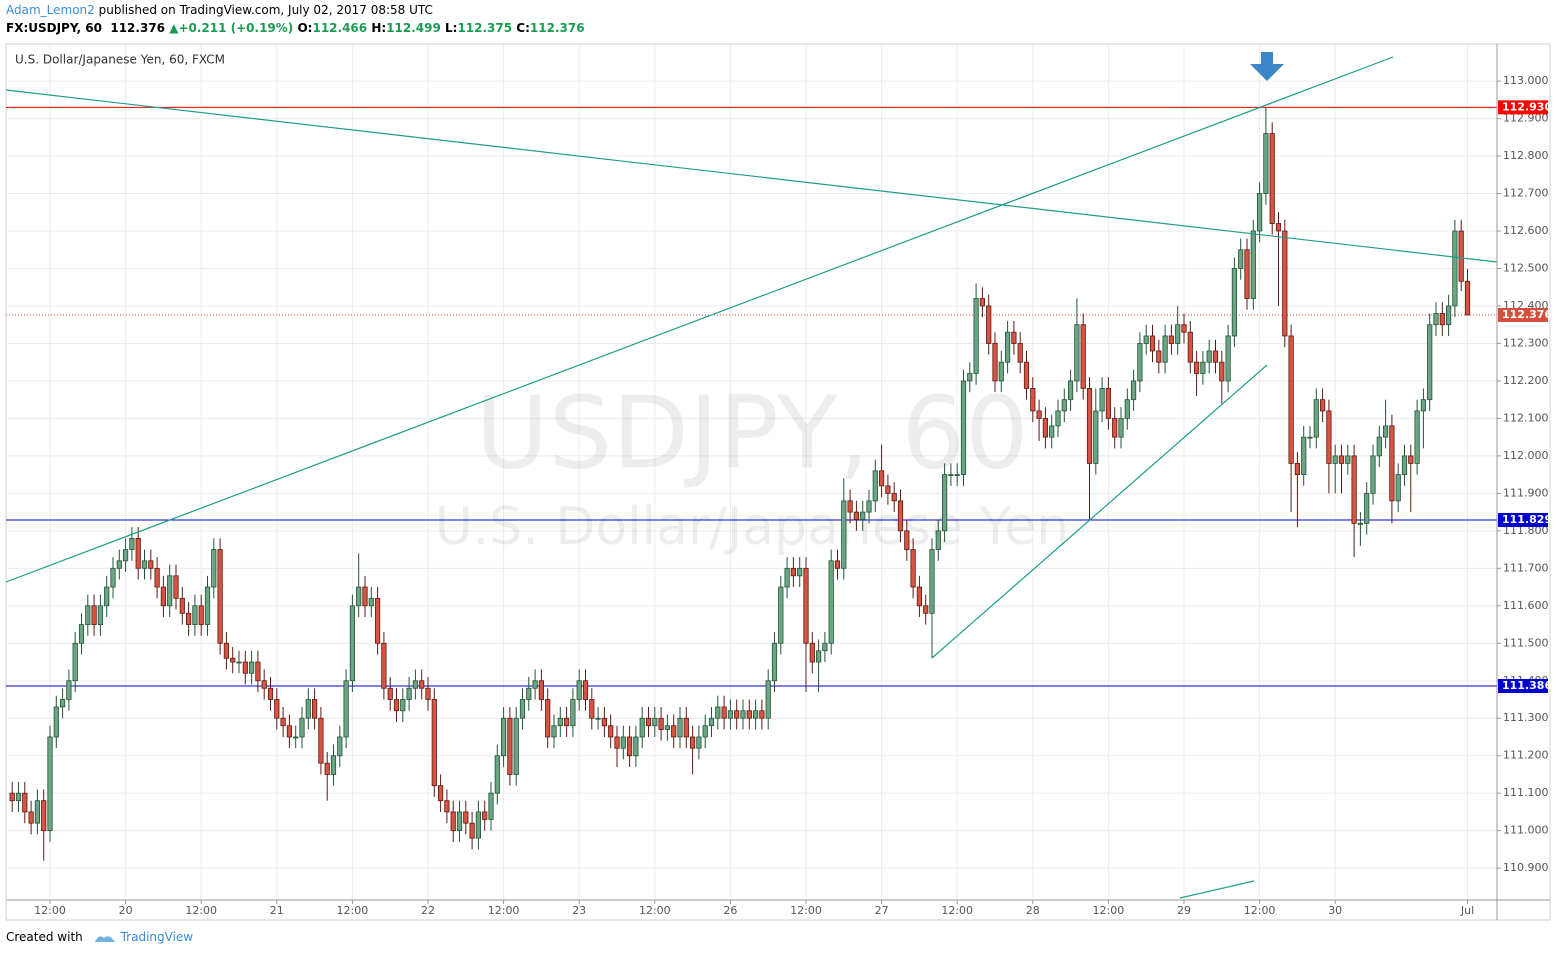 The image size is (1556, 956). Describe the element at coordinates (50, 10) in the screenshot. I see `author: Adam_Lemon2` at that location.